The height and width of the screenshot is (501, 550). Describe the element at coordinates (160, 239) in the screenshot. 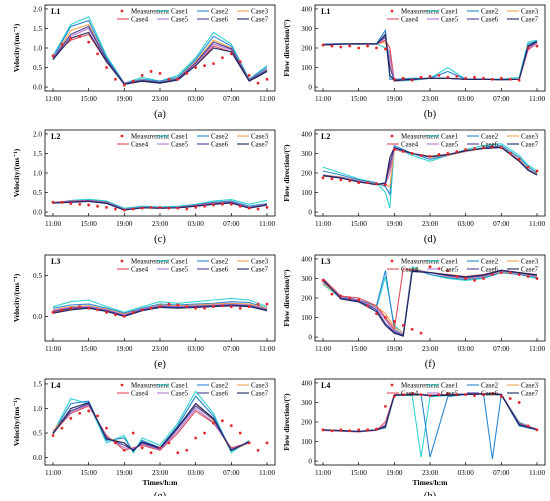

I see `panel-caption: (c)` at that location.